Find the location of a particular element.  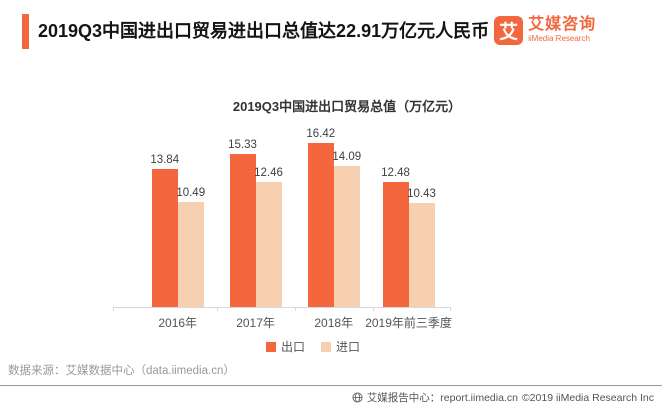

bar-group-3: 16.42 14.09 is located at coordinates (334, 217).